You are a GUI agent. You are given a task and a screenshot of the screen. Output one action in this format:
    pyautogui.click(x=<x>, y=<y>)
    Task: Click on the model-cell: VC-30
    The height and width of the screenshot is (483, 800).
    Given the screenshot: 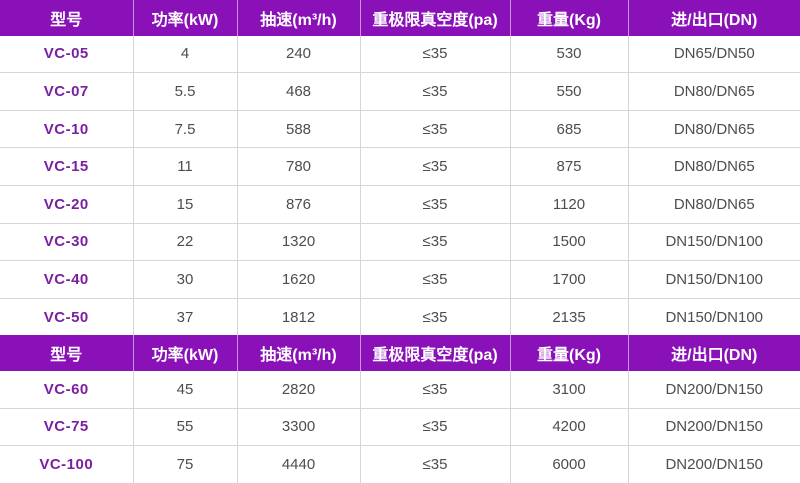 What is the action you would take?
    pyautogui.click(x=67, y=242)
    